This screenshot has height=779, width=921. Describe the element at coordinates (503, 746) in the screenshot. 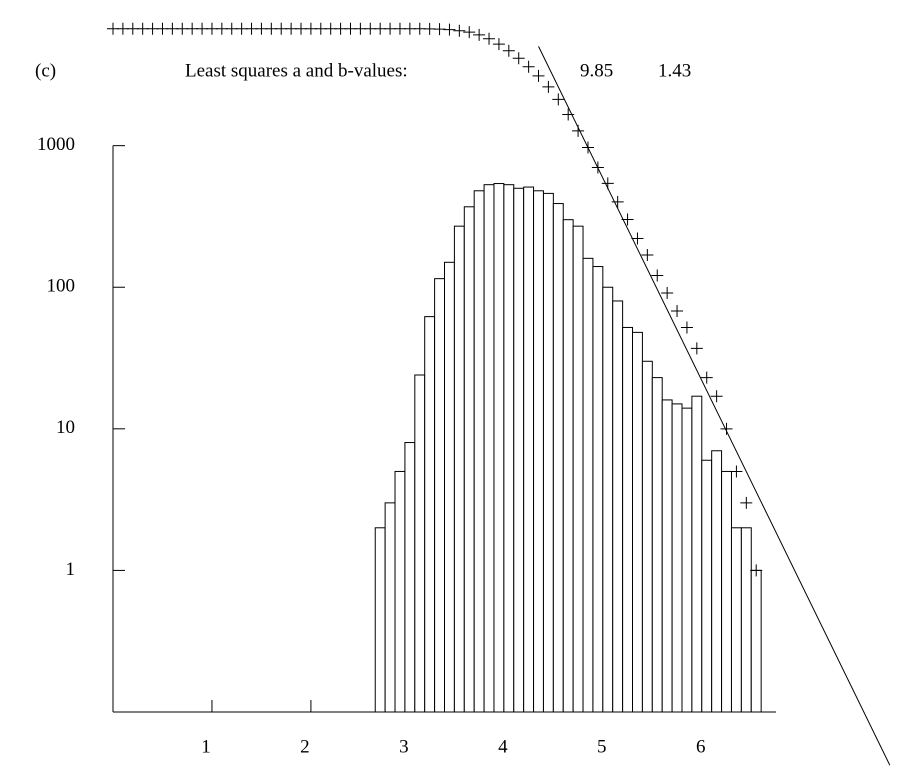

I see `x-tick-label: 4` at that location.